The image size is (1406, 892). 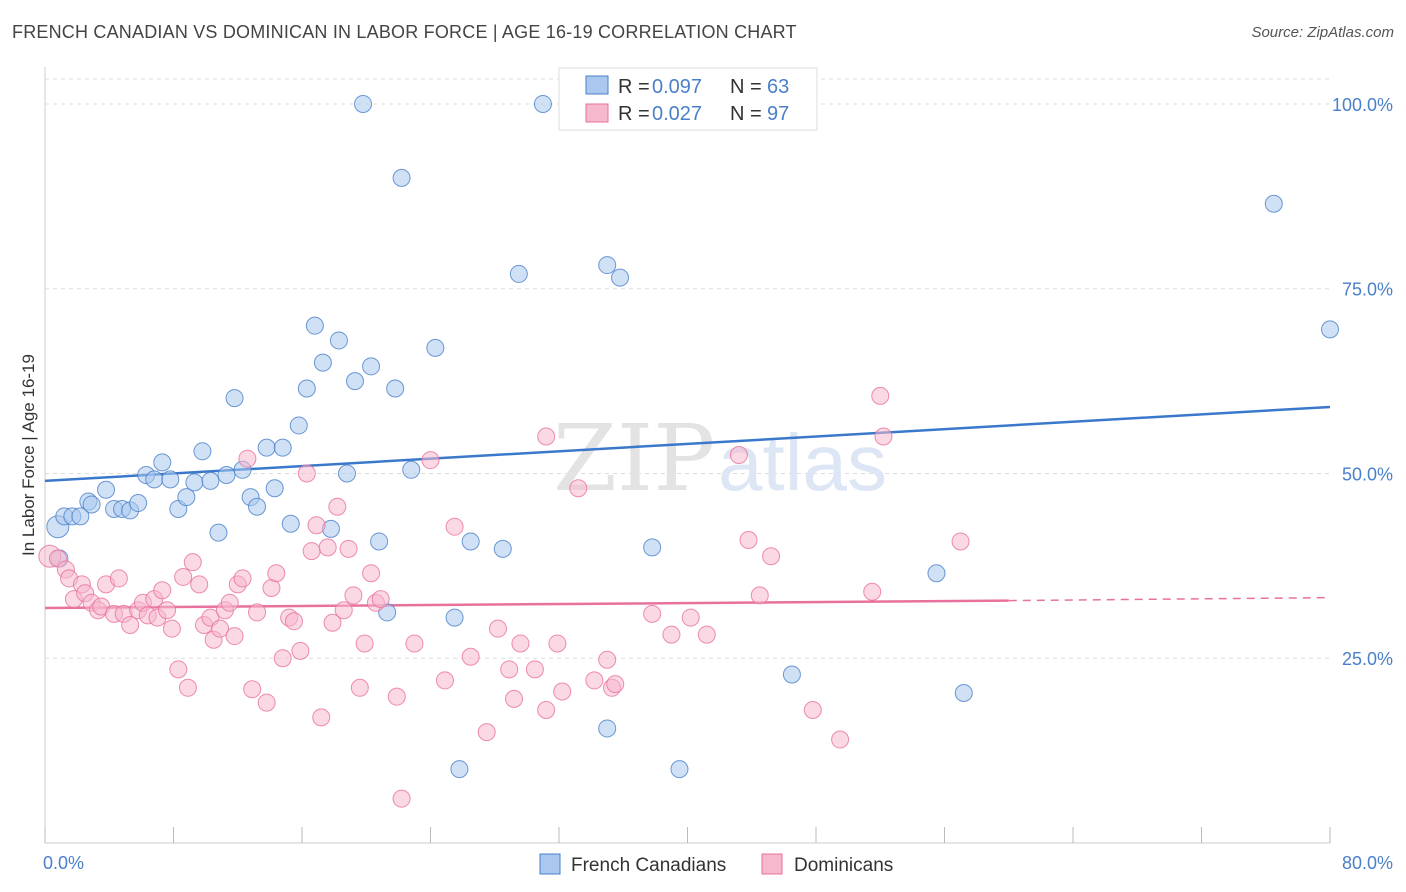 What do you see at coordinates (1367, 290) in the screenshot?
I see `y-tick-label-2: 75.0%` at bounding box center [1367, 290].